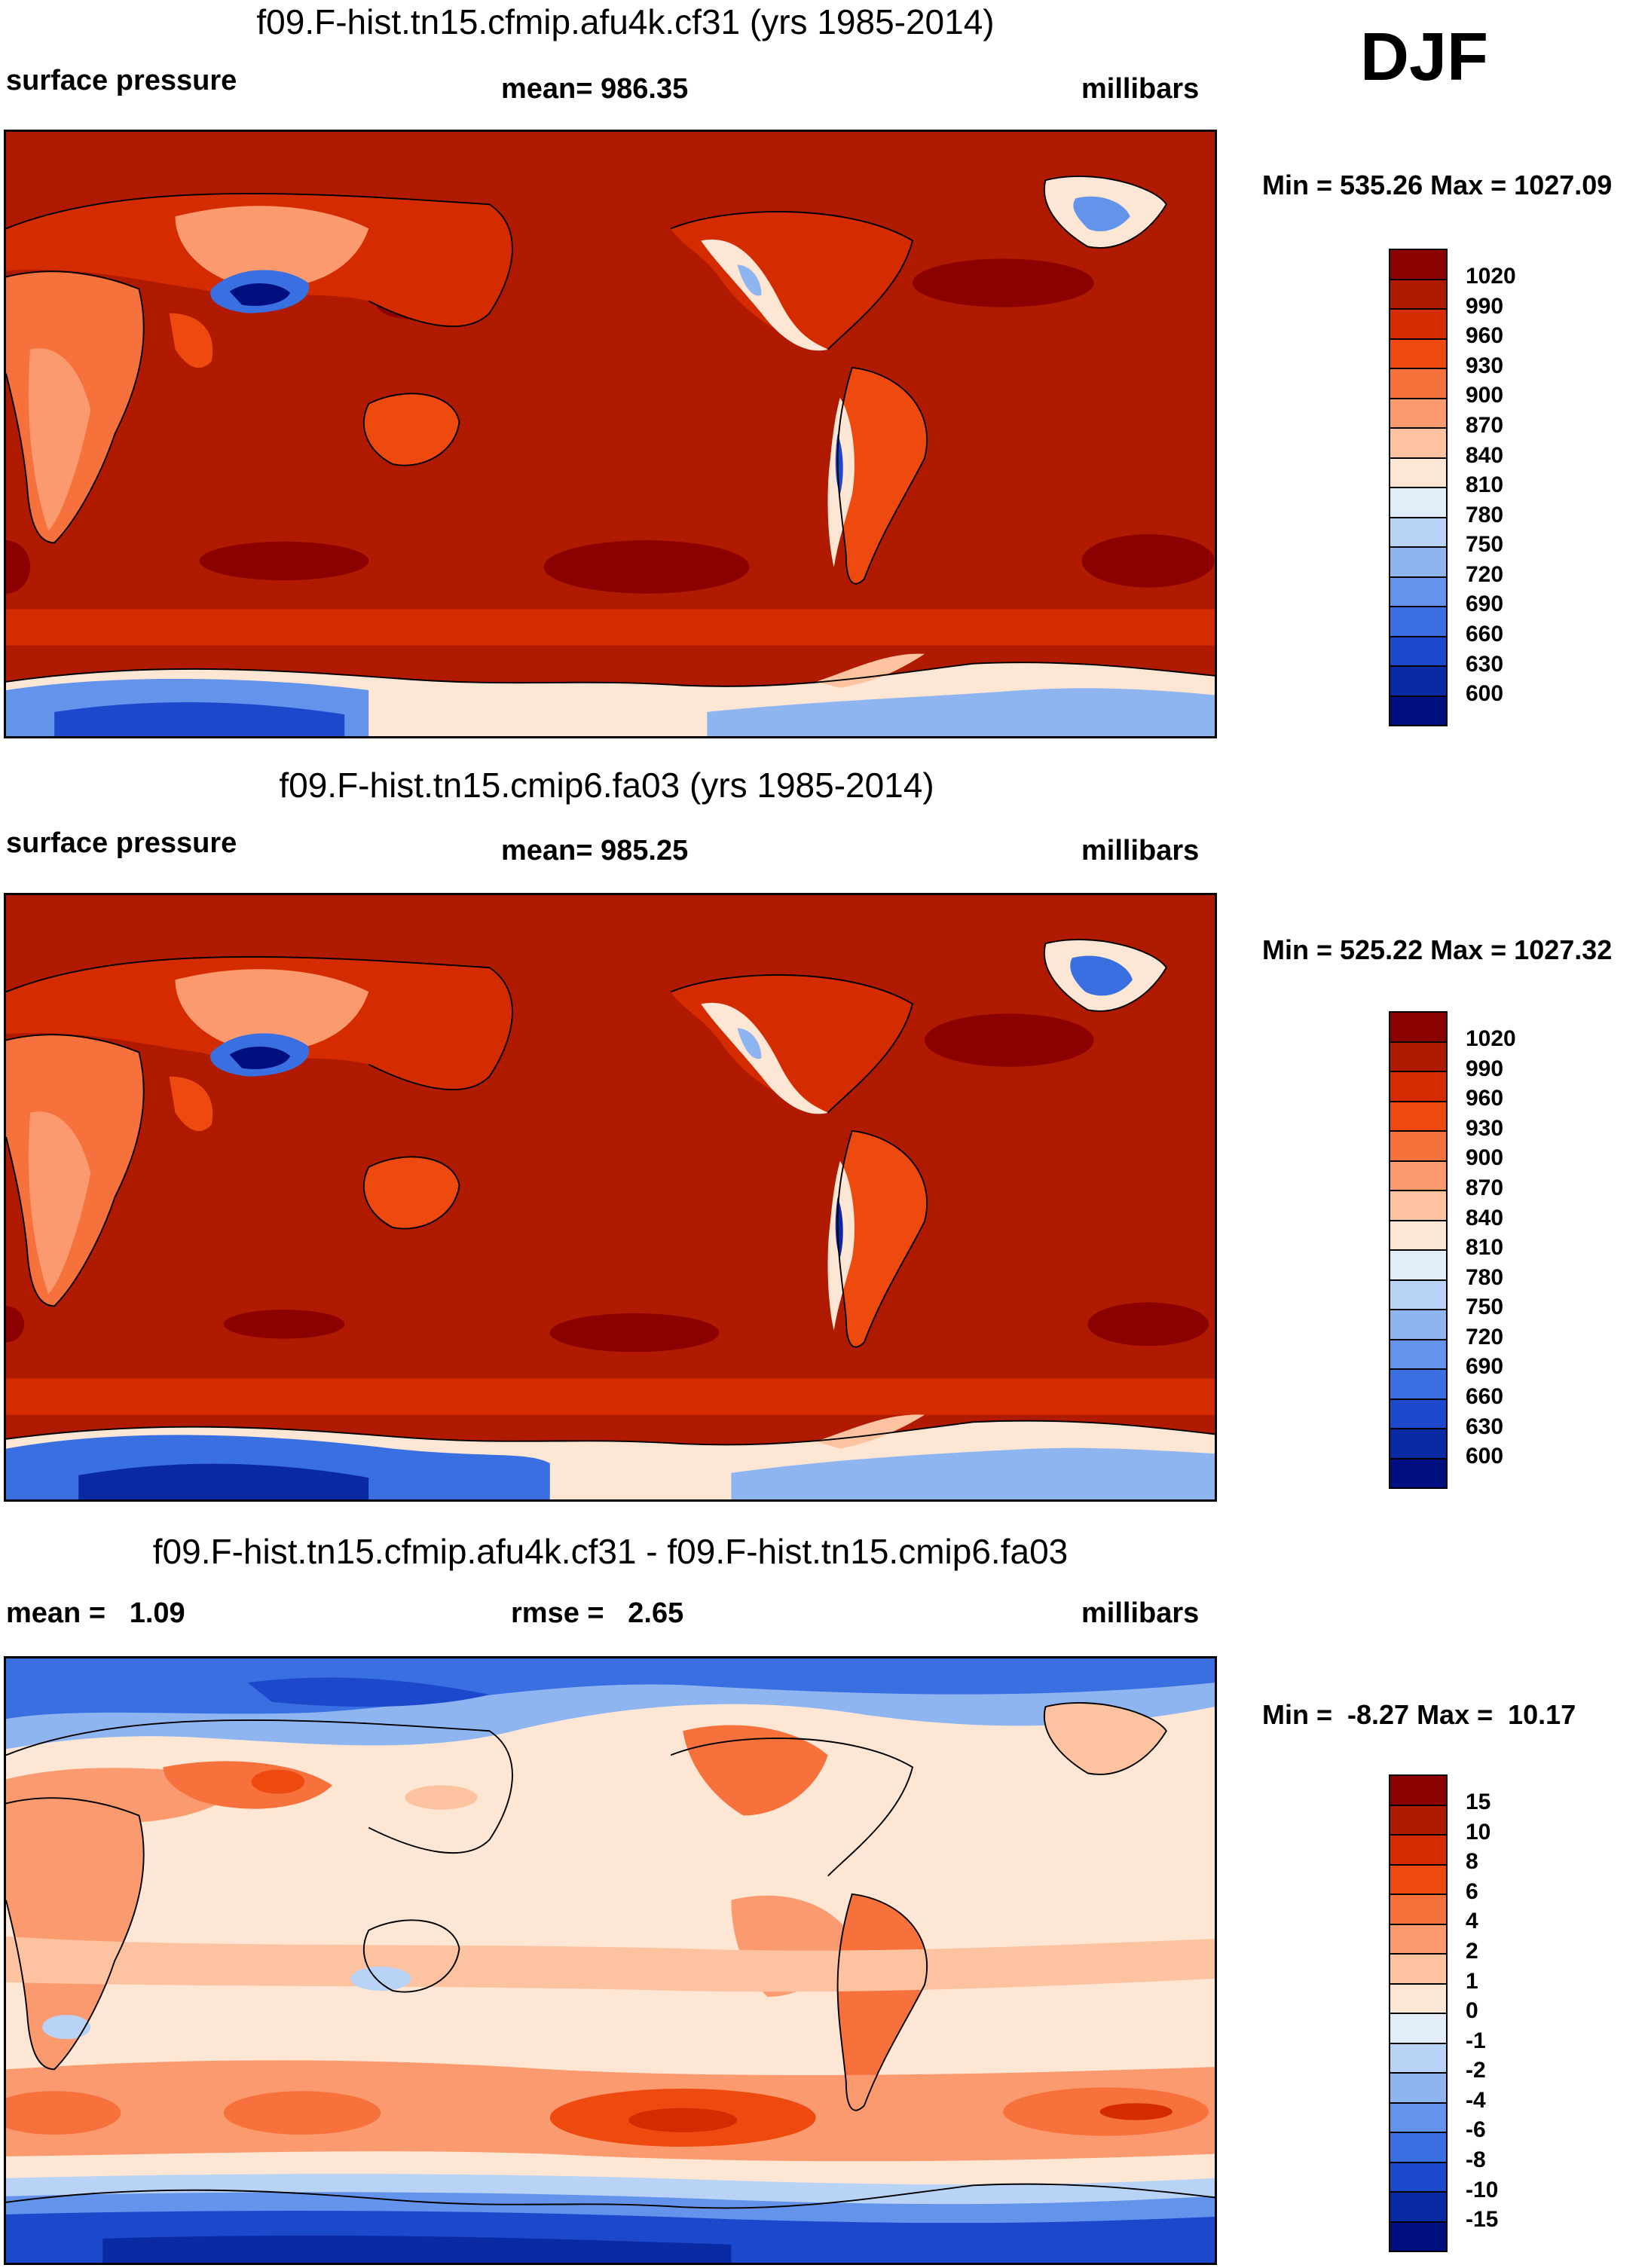  Describe the element at coordinates (1437, 949) in the screenshot. I see `panel2-minmax: Min = 525.22 Max = 1027.32` at that location.